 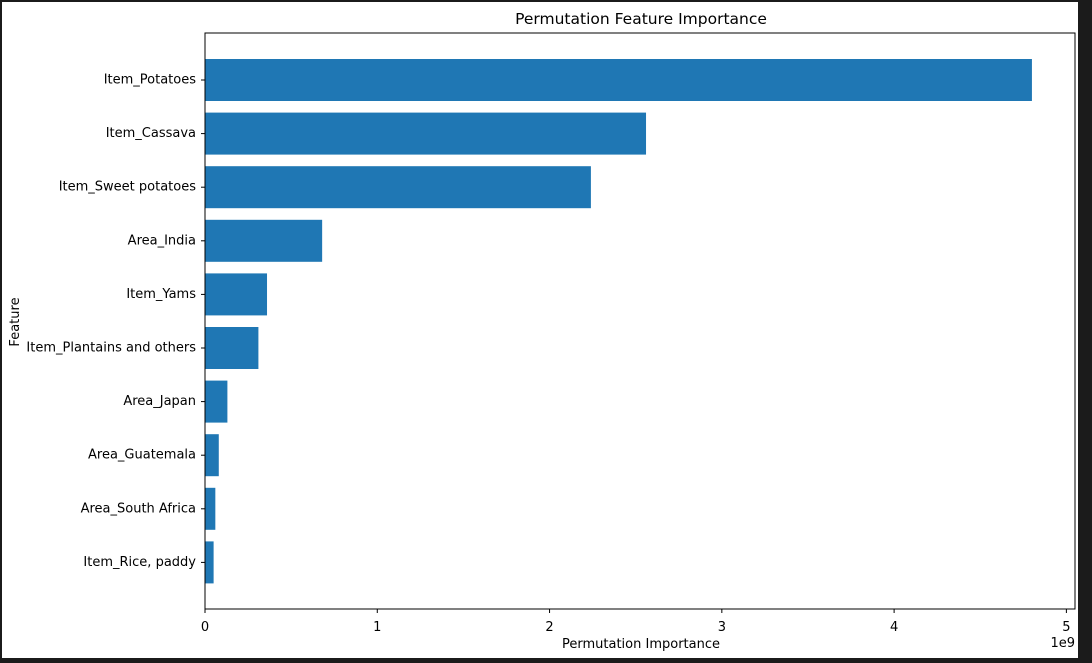 What do you see at coordinates (159, 401) in the screenshot?
I see `y-tick-label: Area_Japan` at bounding box center [159, 401].